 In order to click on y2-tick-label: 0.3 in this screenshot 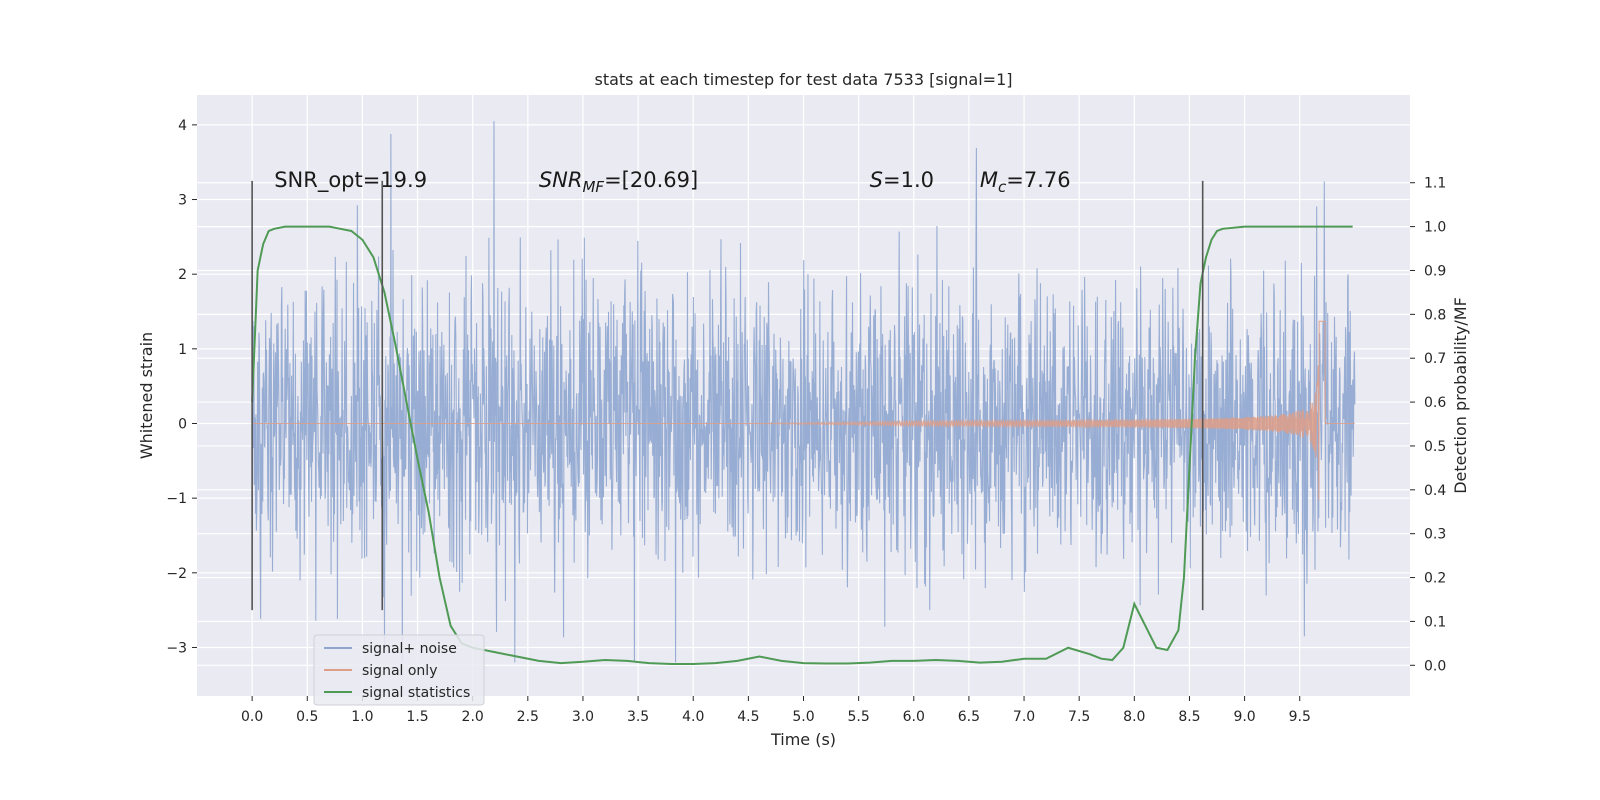, I will do `click(1435, 535)`.